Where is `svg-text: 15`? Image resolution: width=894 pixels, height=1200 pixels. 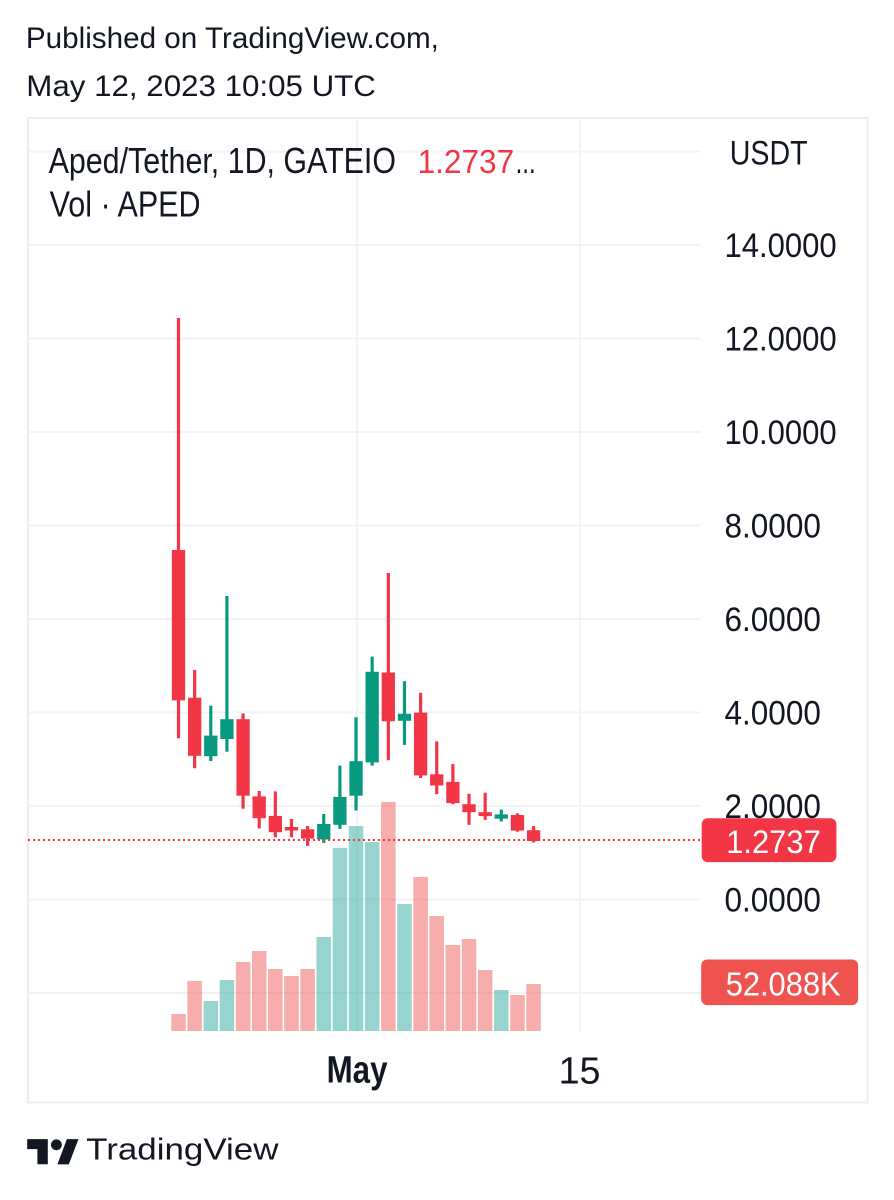 svg-text: 15 is located at coordinates (580, 1072).